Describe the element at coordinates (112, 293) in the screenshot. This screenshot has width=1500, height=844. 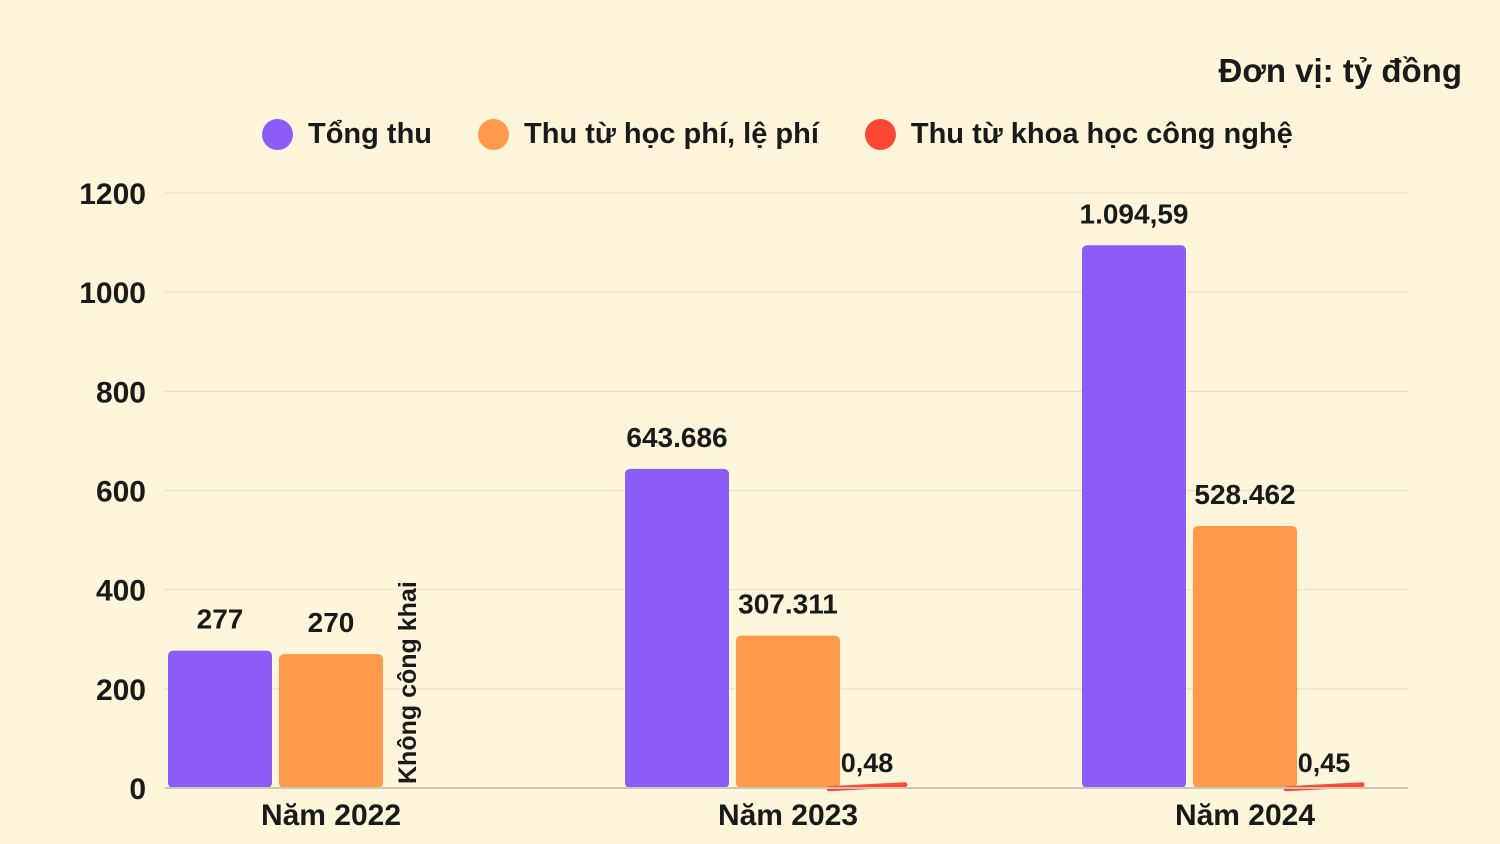
I see `y-tick-label: 1000` at that location.